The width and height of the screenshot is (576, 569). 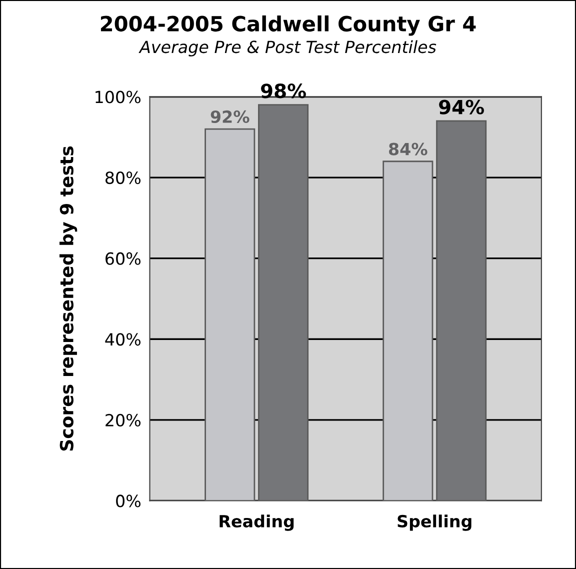 I want to click on y-tick-label: 80%, so click(x=123, y=177).